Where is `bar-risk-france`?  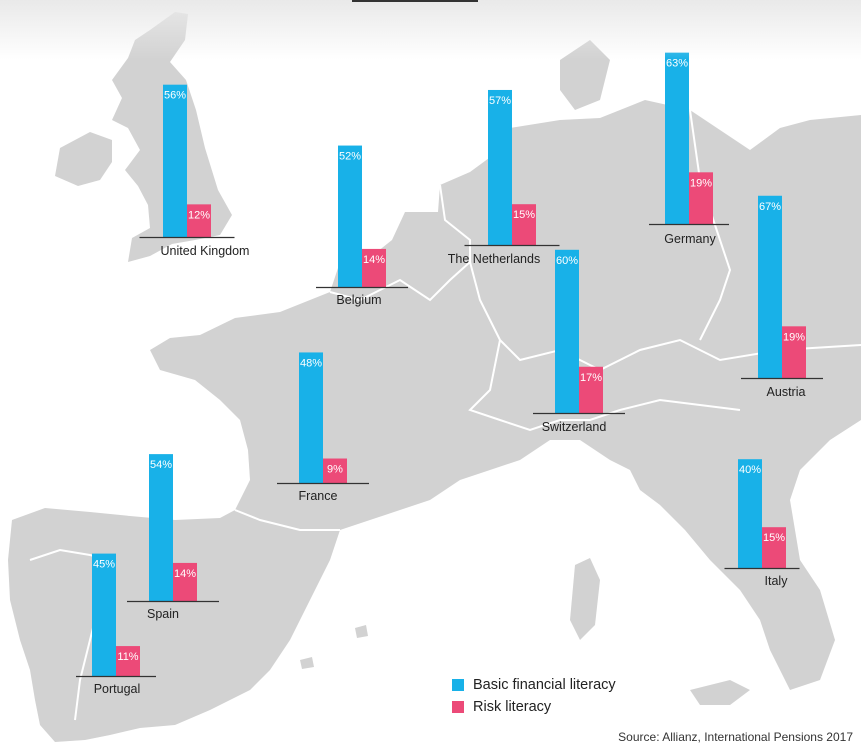 bar-risk-france is located at coordinates (335, 470).